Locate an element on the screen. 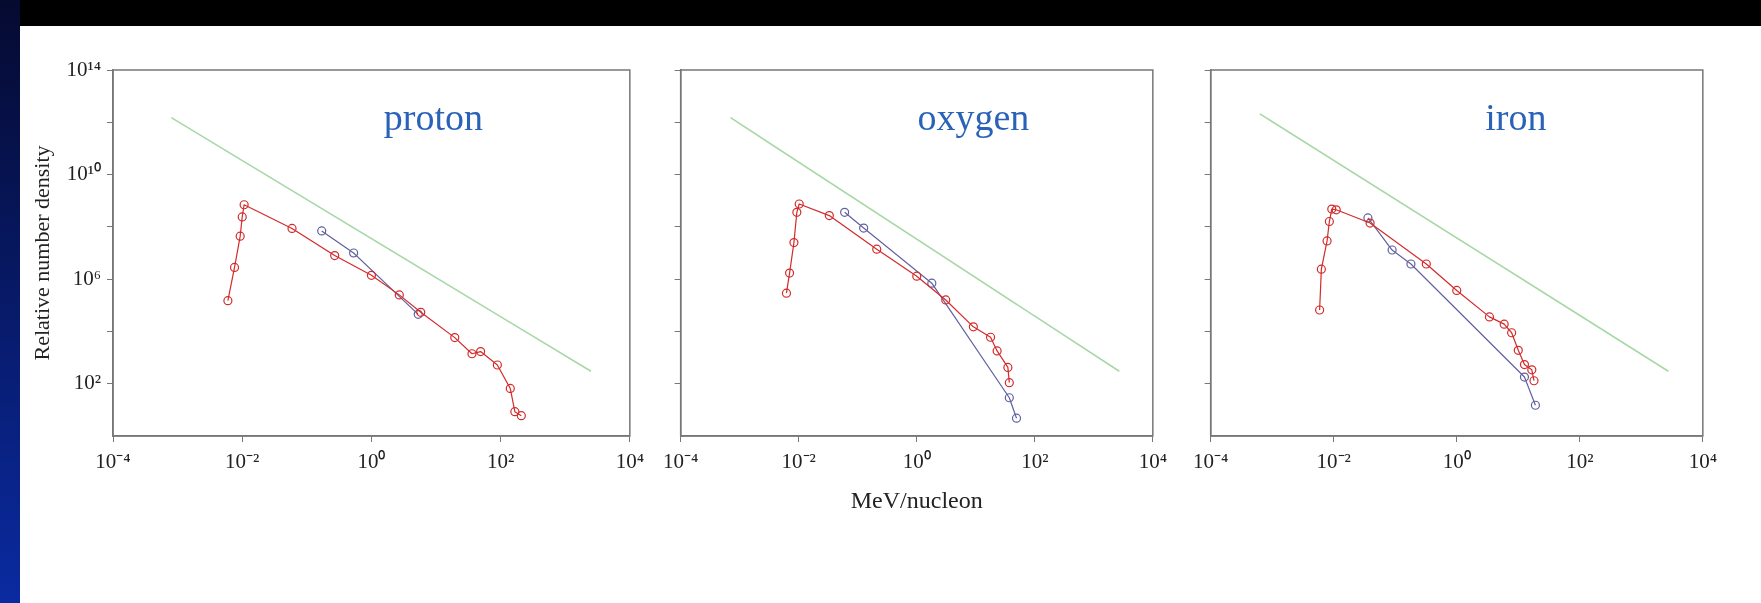  annotation: proton is located at coordinates (433, 117).